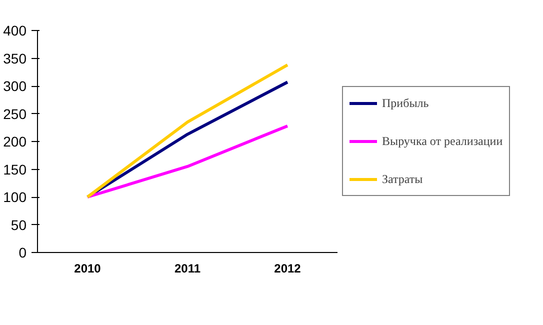 The width and height of the screenshot is (543, 325). I want to click on y-tick-label: 400, so click(15, 30).